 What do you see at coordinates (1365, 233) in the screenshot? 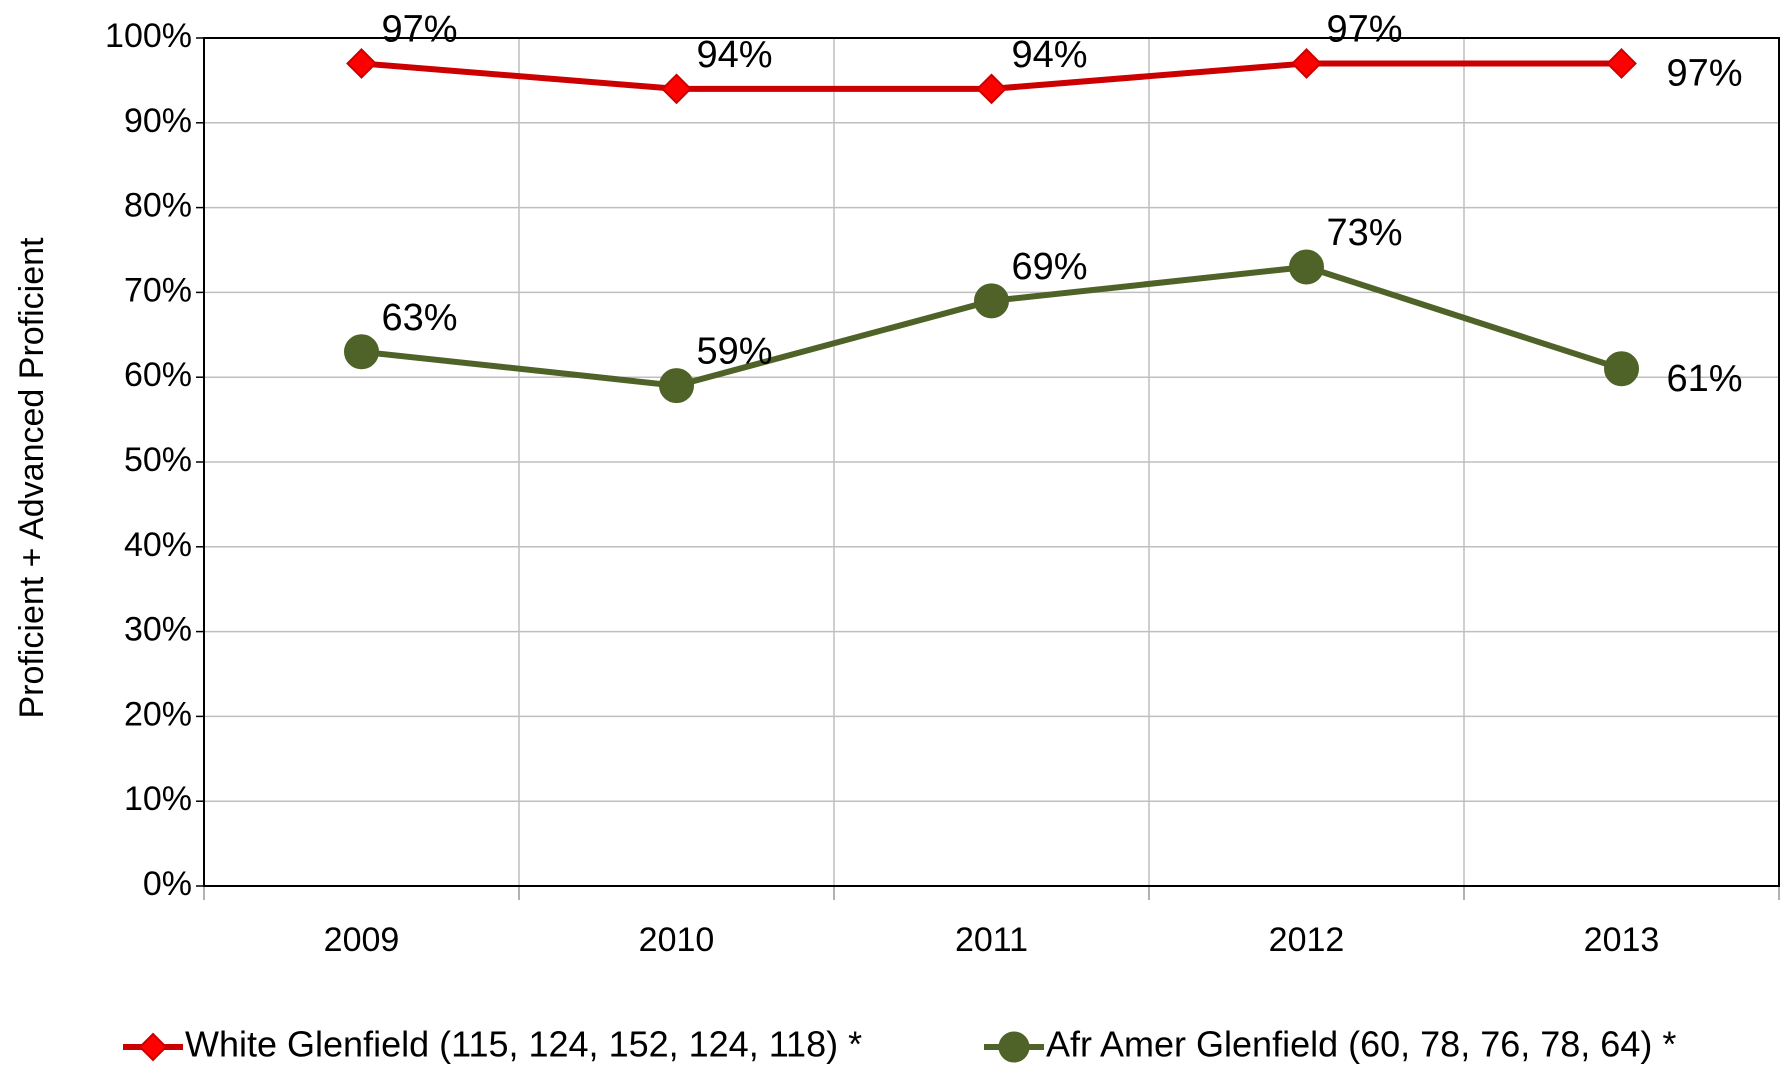
I see `data-label: 73%` at bounding box center [1365, 233].